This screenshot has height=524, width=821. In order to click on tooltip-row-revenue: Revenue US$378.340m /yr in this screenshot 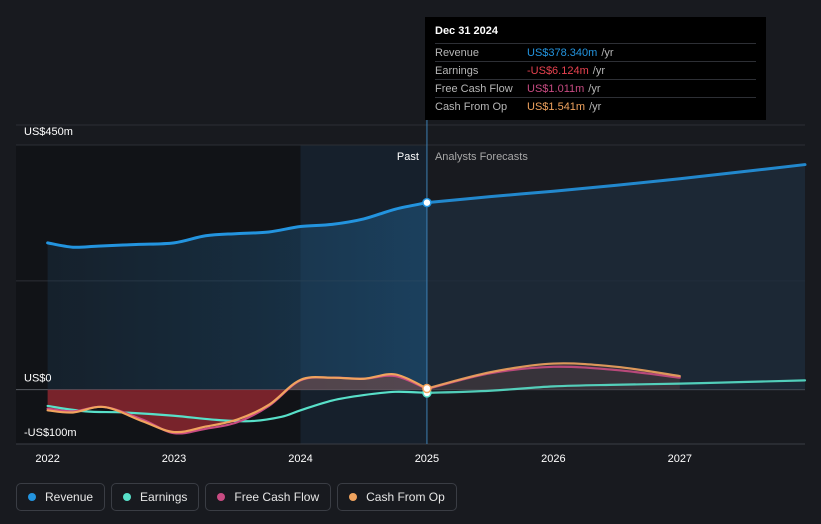, I will do `click(595, 52)`.